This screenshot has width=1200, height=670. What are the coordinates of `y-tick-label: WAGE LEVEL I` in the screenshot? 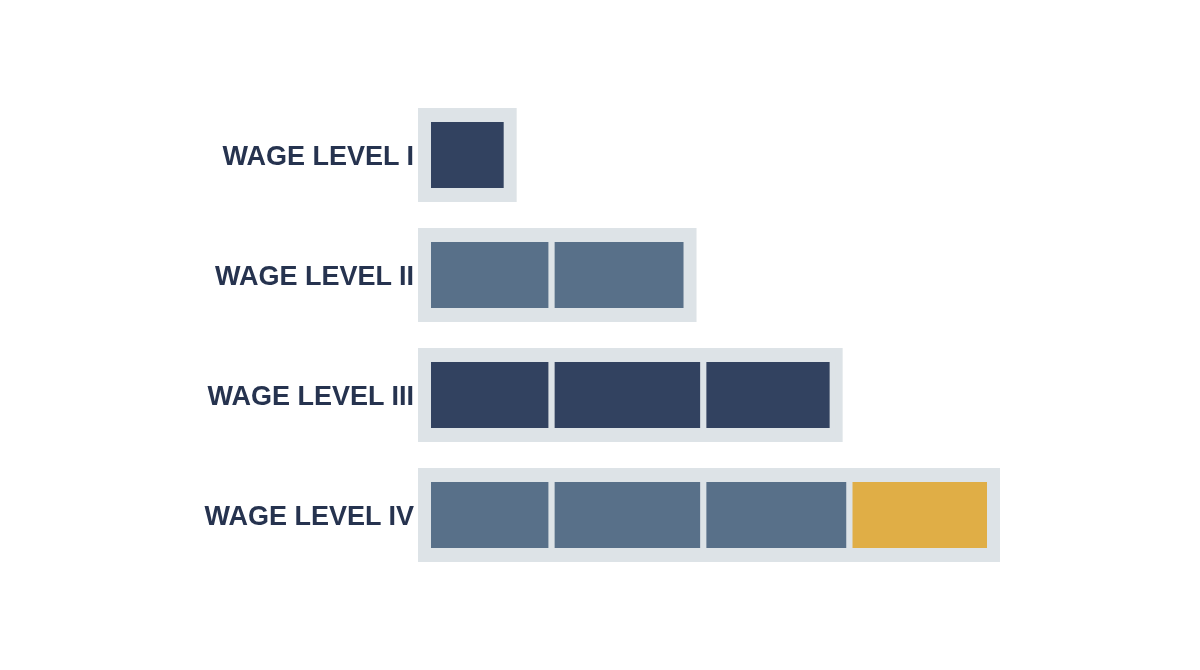 It's located at (318, 155).